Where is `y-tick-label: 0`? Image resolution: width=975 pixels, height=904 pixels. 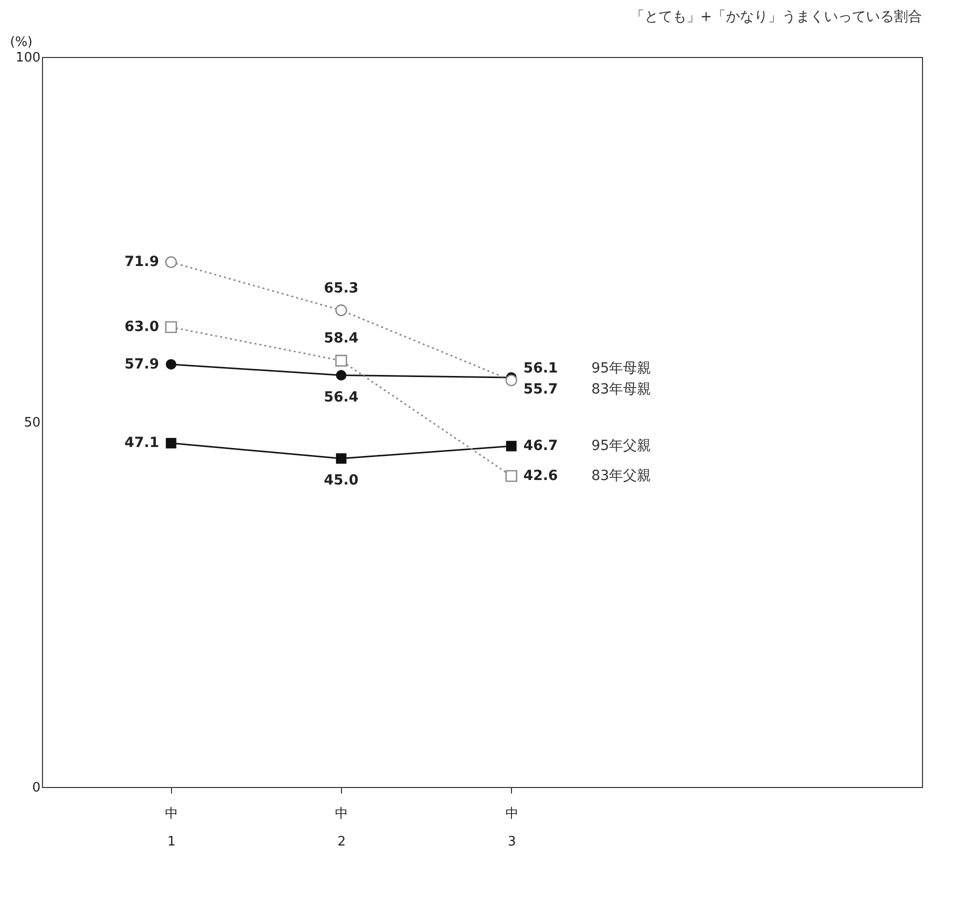
y-tick-label: 0 is located at coordinates (36, 788).